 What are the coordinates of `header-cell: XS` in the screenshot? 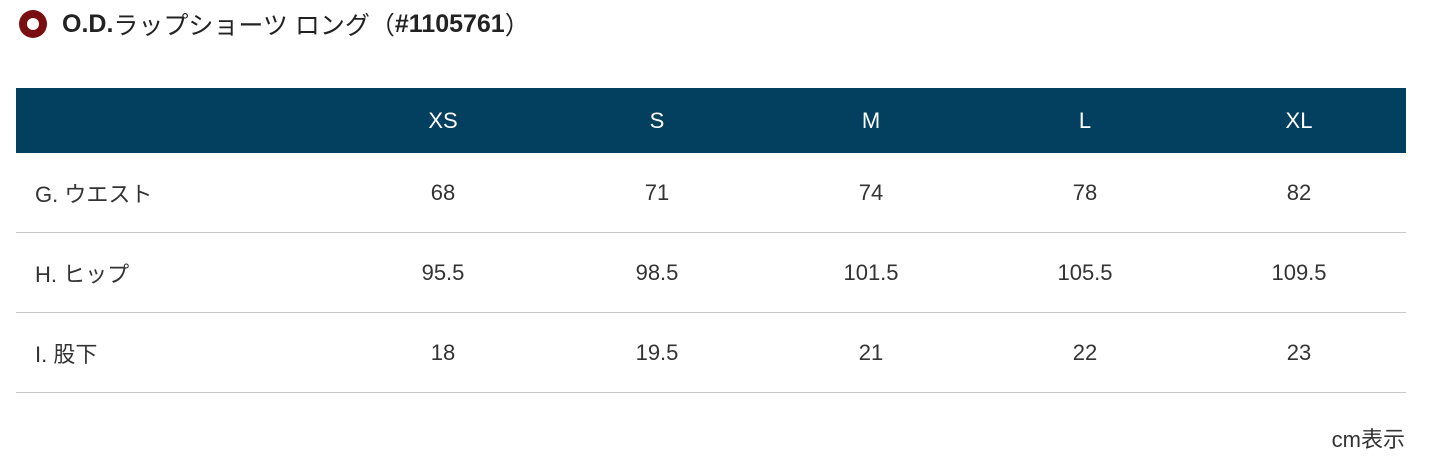 It's located at (443, 120).